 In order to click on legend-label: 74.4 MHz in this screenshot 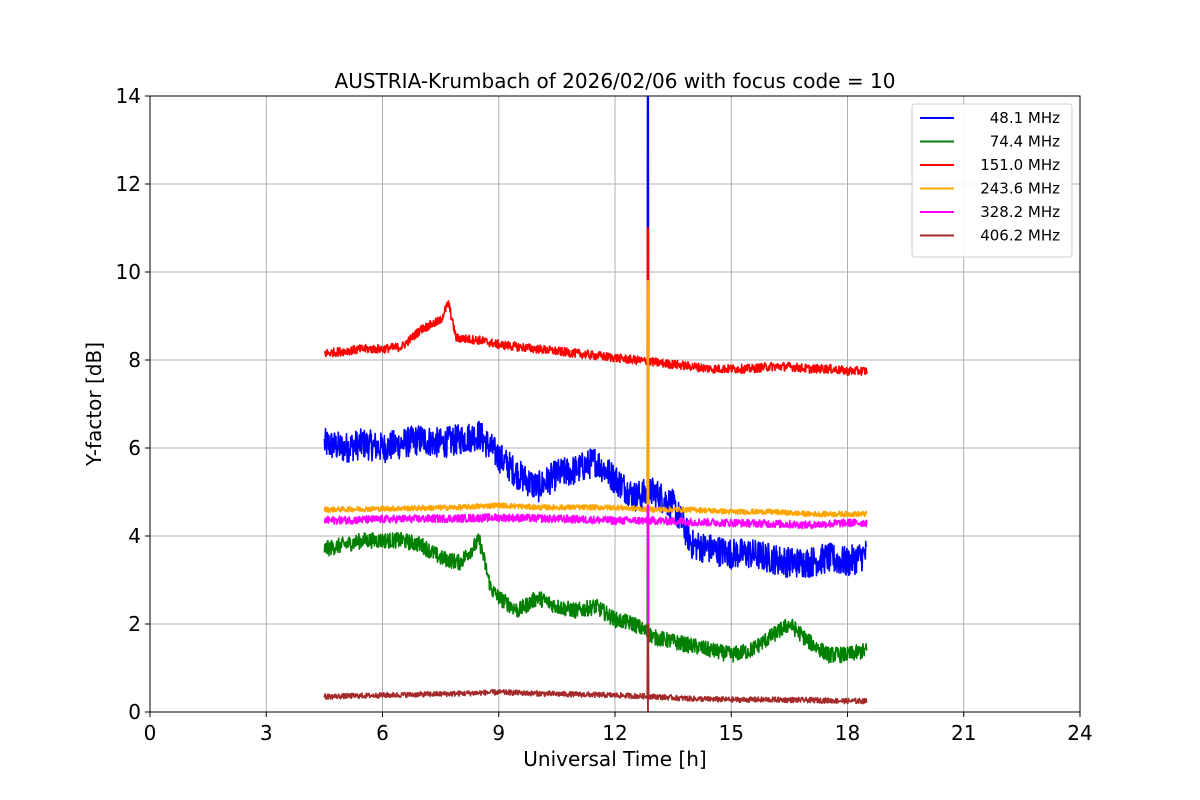, I will do `click(1025, 142)`.